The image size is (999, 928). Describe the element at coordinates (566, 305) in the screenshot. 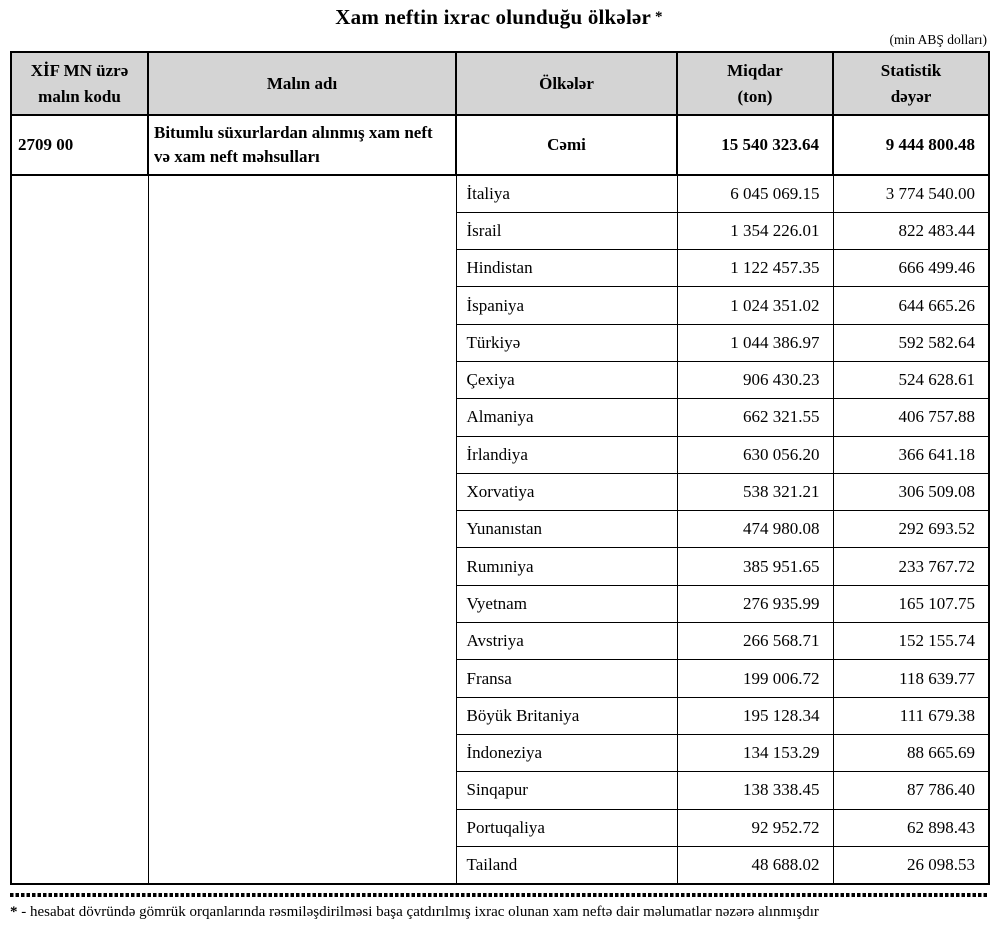

I see `country-cell: İspaniya` at that location.